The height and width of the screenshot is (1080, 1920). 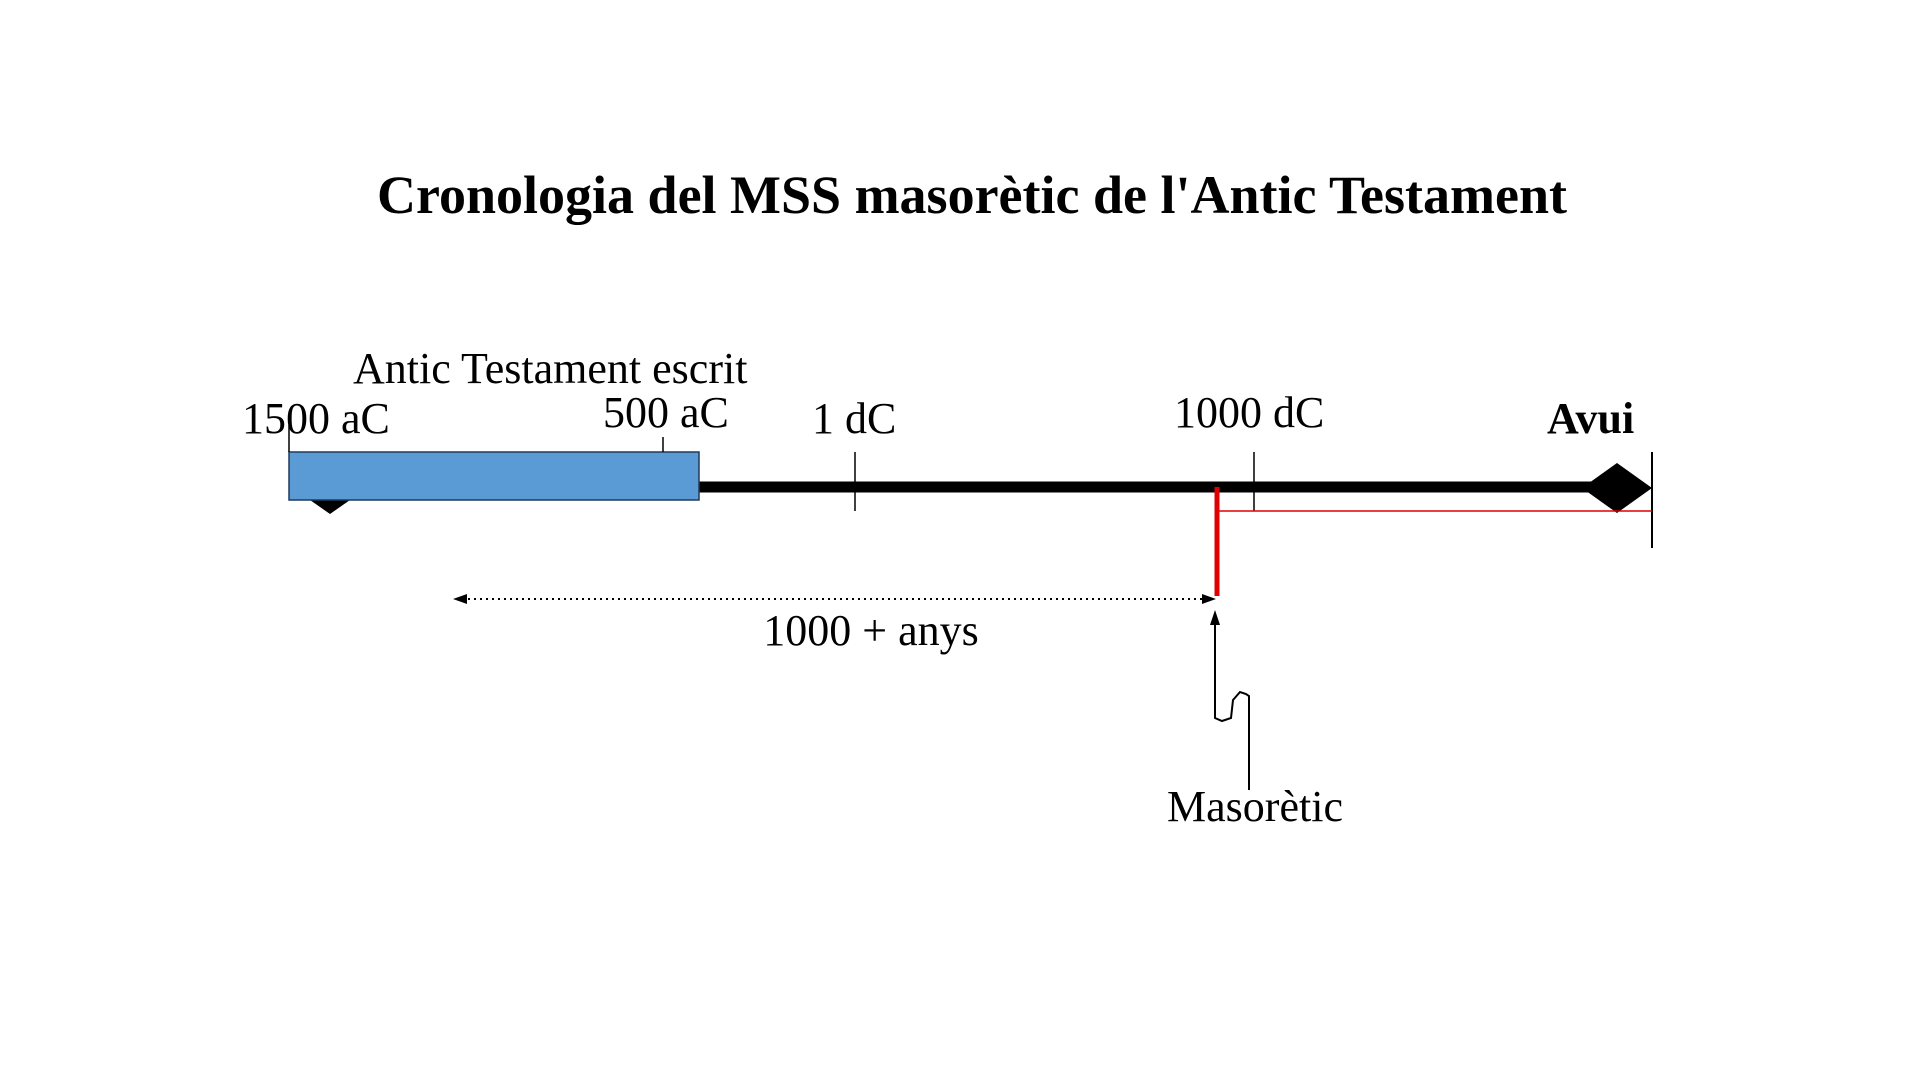 What do you see at coordinates (666, 412) in the screenshot?
I see `timeline-label: 500 aC` at bounding box center [666, 412].